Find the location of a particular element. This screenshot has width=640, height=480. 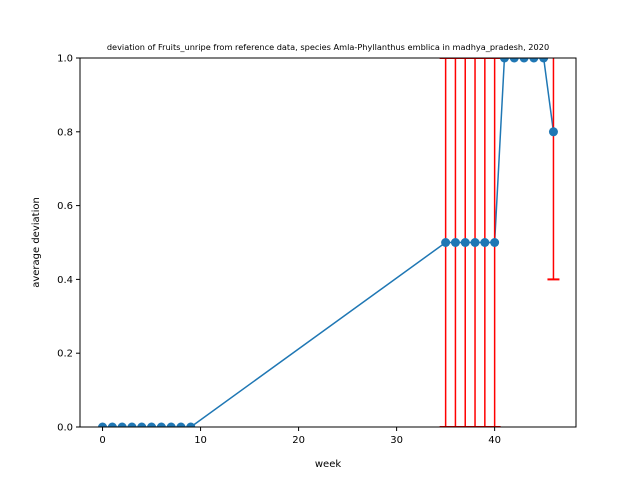

y-tick-label: 0.4 is located at coordinates (65, 280).